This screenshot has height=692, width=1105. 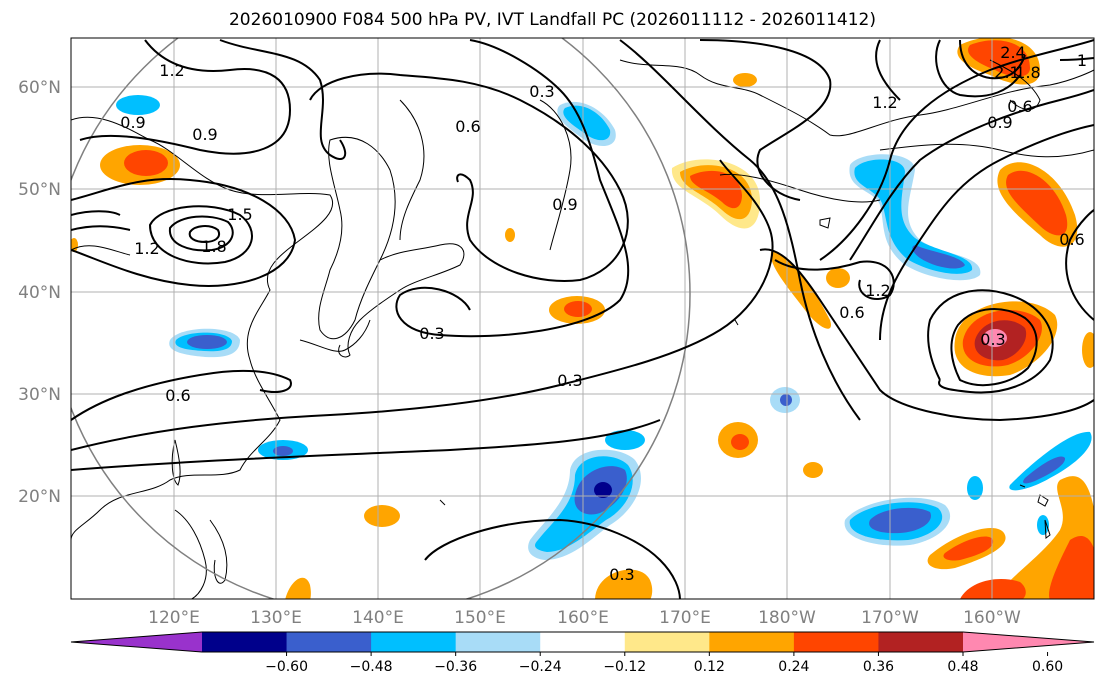 What do you see at coordinates (709, 667) in the screenshot?
I see `colorbar-tick-label: 0.12` at bounding box center [709, 667].